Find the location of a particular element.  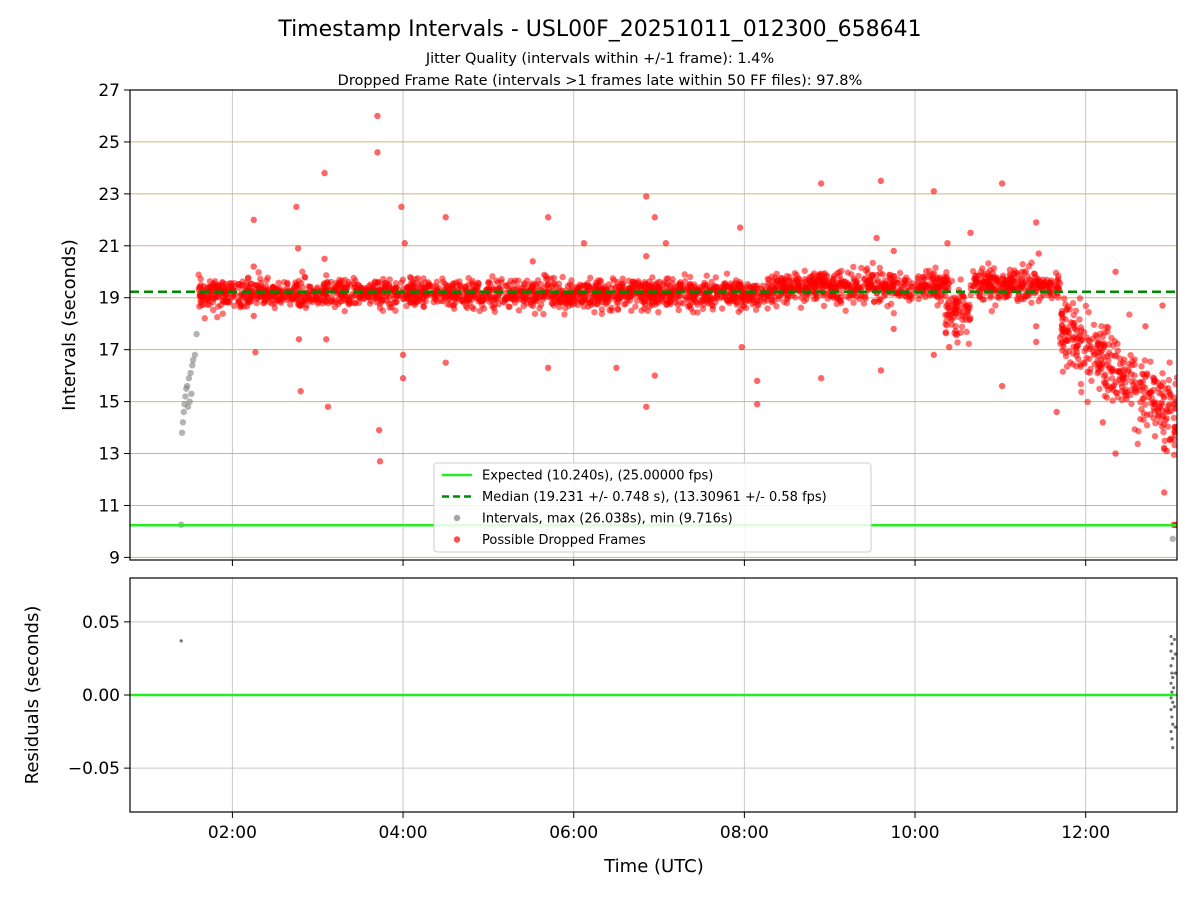

top-y-tick-label: 21 is located at coordinates (109, 247).